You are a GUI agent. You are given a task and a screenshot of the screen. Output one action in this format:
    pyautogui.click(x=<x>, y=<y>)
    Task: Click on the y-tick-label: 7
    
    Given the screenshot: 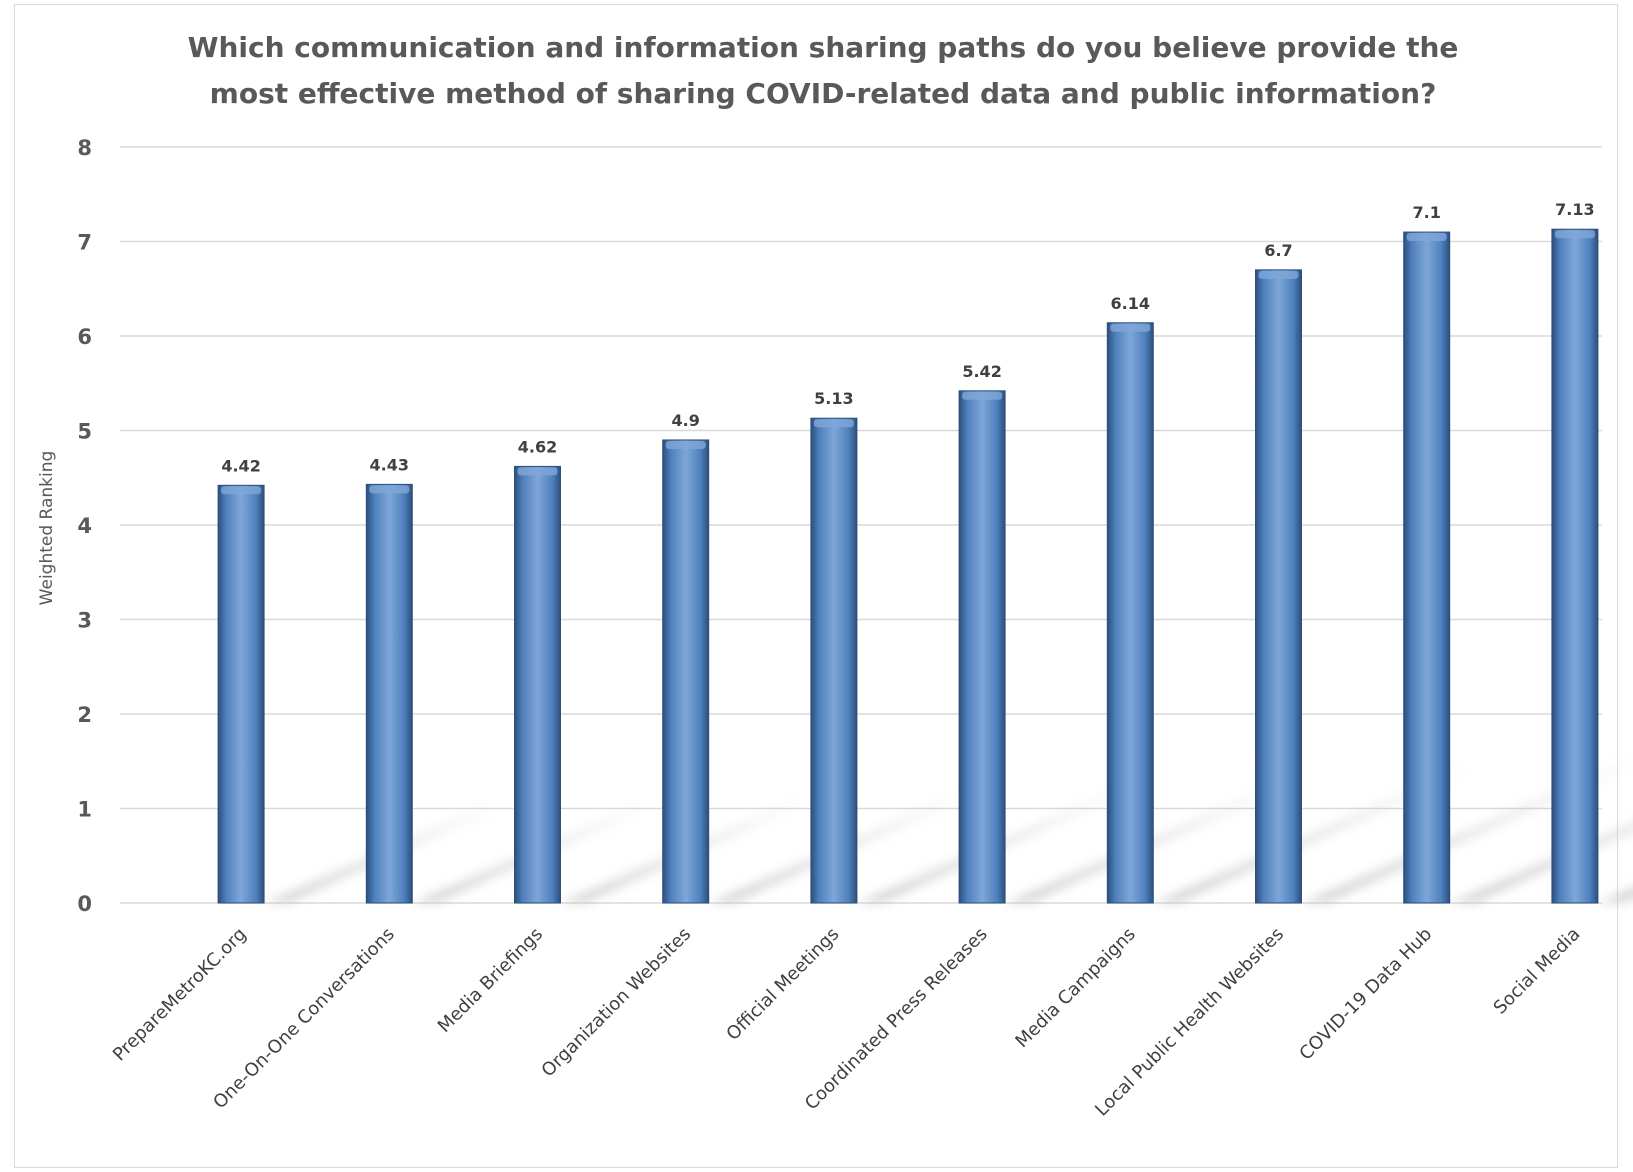 What is the action you would take?
    pyautogui.click(x=84, y=243)
    